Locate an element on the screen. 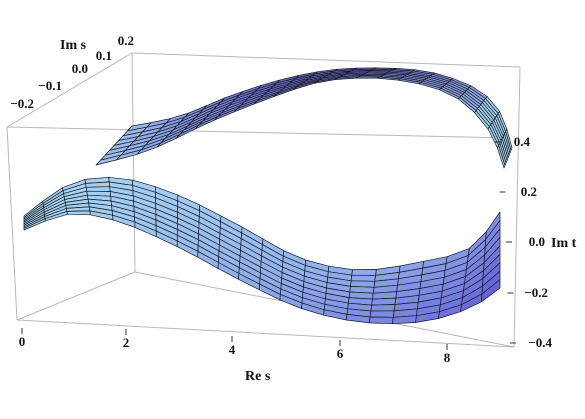 This screenshot has height=419, width=585. x-tick-label: 2 is located at coordinates (126, 342).